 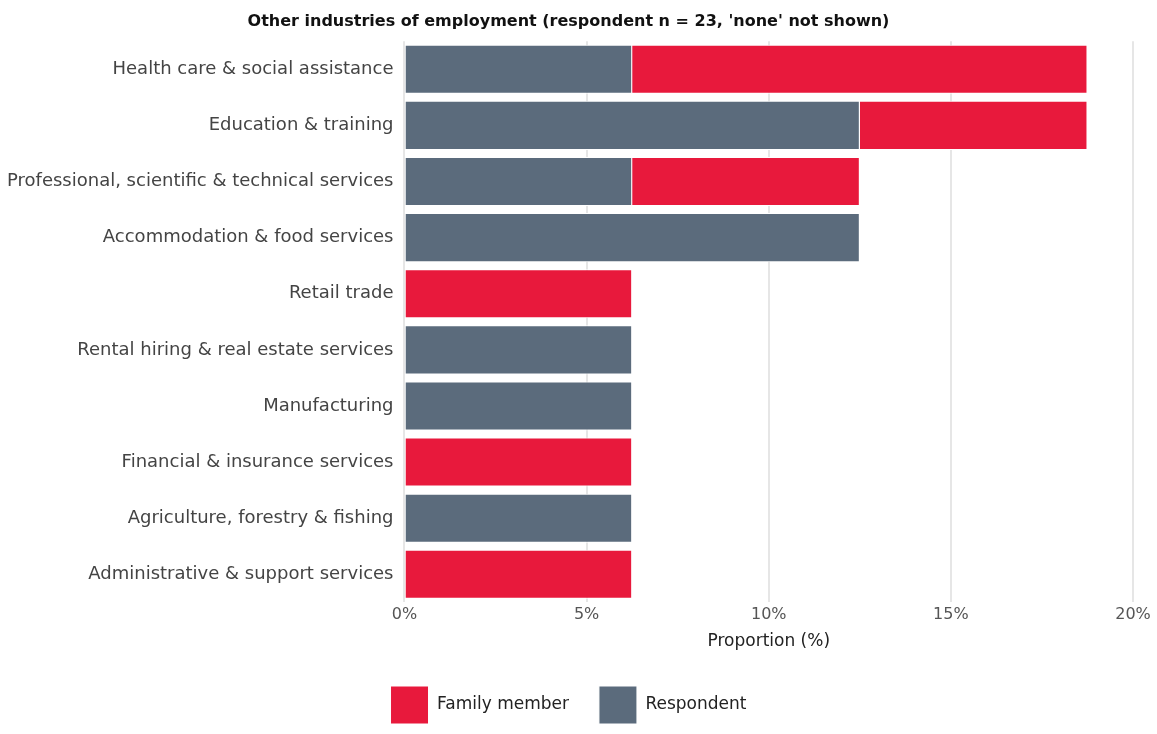 What do you see at coordinates (200, 180) in the screenshot?
I see `y-tick-label: Professional, scientific & technical services` at bounding box center [200, 180].